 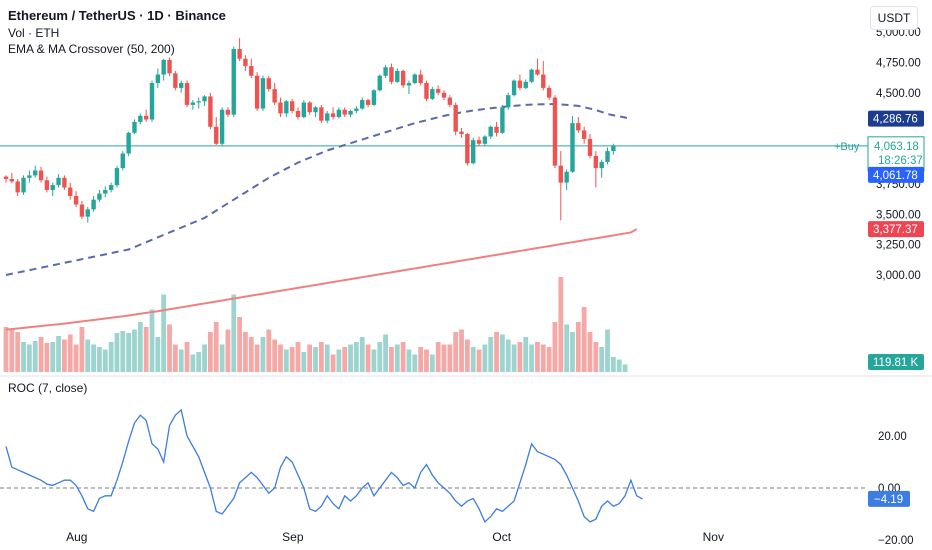 I want to click on price-axis-tick: 5,000.00, so click(x=898, y=33).